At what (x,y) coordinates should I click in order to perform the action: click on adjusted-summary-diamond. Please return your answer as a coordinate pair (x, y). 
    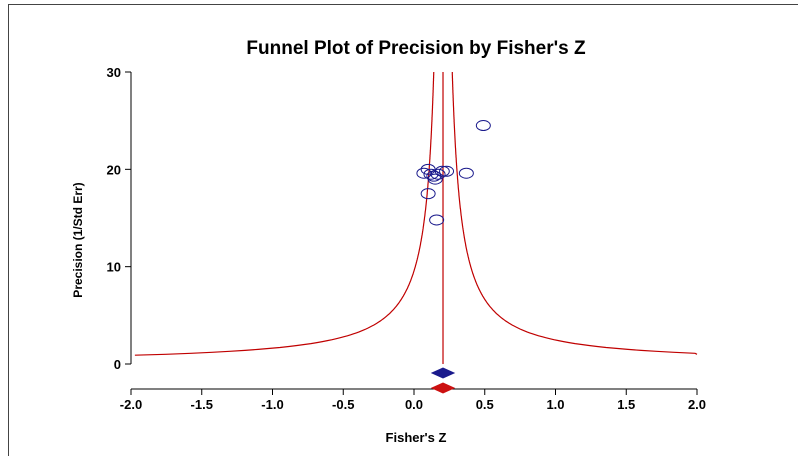
    Looking at the image, I should click on (443, 388).